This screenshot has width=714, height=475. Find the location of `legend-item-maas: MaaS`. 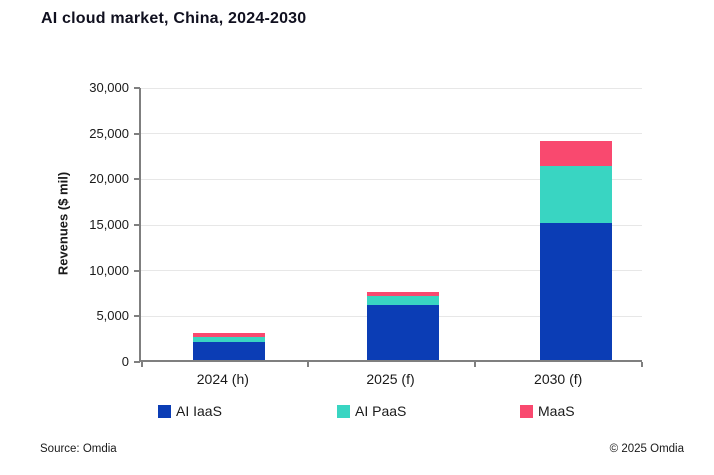

legend-item-maas: MaaS is located at coordinates (547, 411).